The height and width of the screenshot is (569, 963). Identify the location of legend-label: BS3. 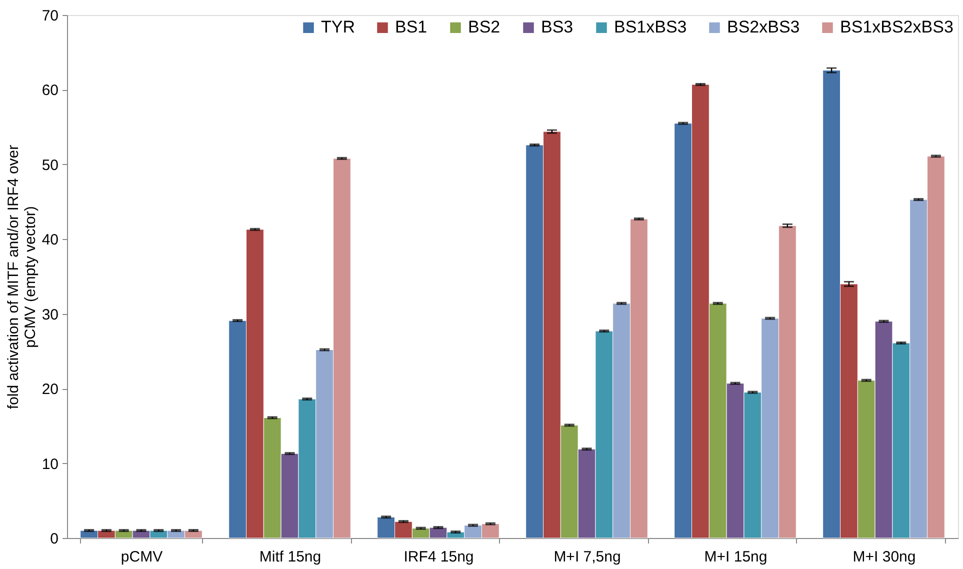
(557, 27).